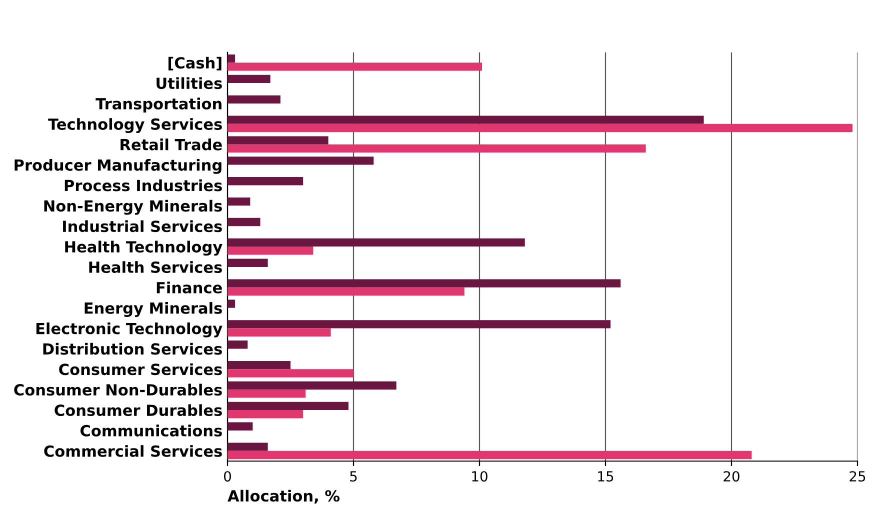 Image resolution: width=875 pixels, height=524 pixels. I want to click on y-tick-label: Energy Minerals, so click(153, 309).